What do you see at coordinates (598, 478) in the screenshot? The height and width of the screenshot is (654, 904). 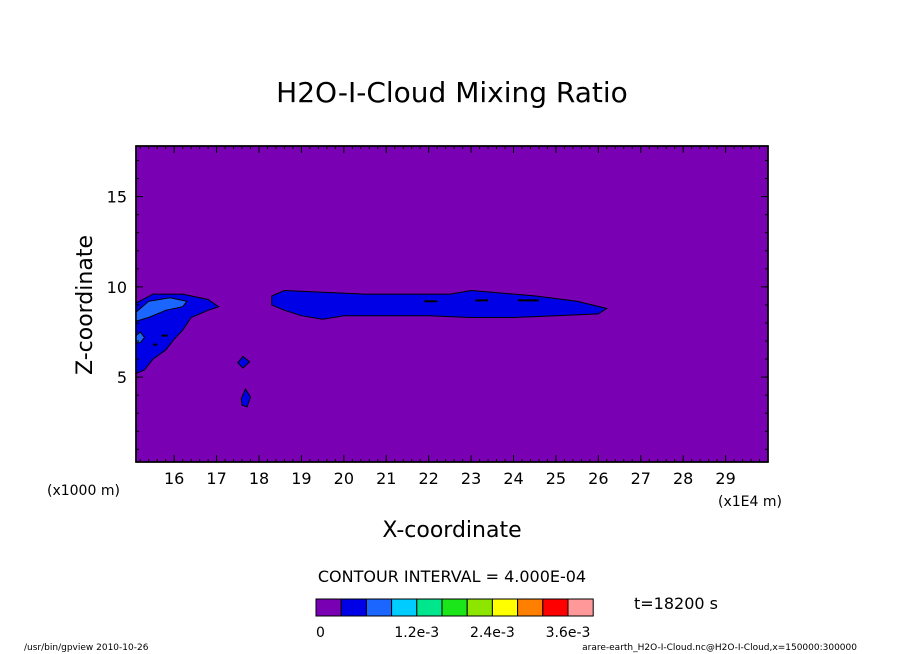 I see `x-tick-label: 26` at bounding box center [598, 478].